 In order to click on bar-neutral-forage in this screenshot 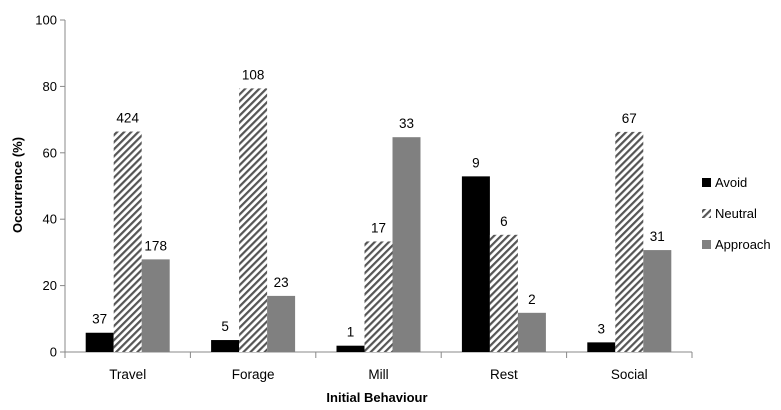, I will do `click(253, 220)`.